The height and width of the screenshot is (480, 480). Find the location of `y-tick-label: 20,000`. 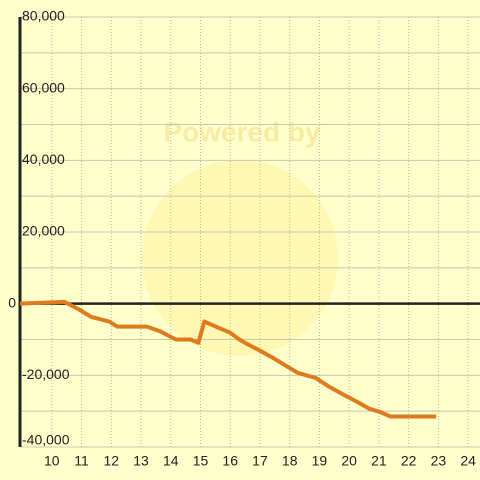

y-tick-label: 20,000 is located at coordinates (43, 231).